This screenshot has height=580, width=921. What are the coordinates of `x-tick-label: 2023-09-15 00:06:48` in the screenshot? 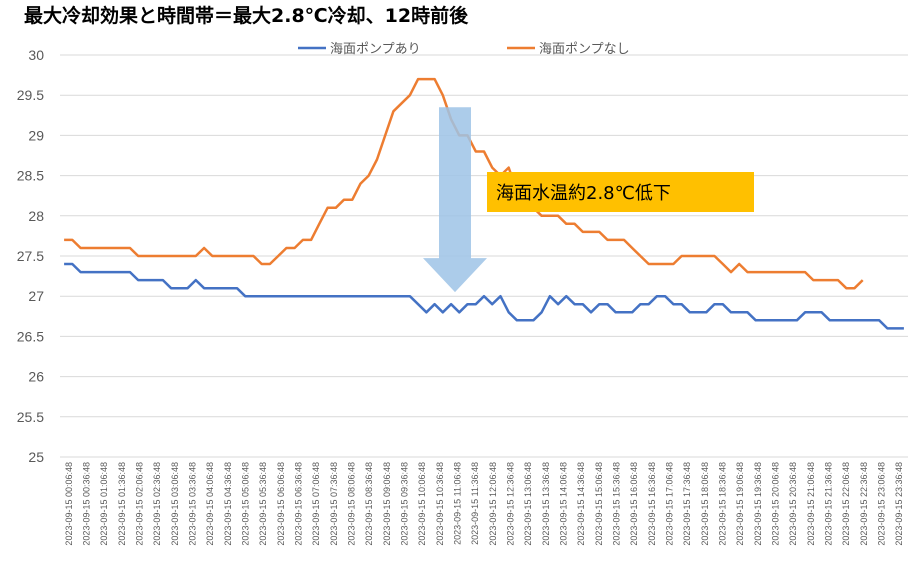 It's located at (69, 504).